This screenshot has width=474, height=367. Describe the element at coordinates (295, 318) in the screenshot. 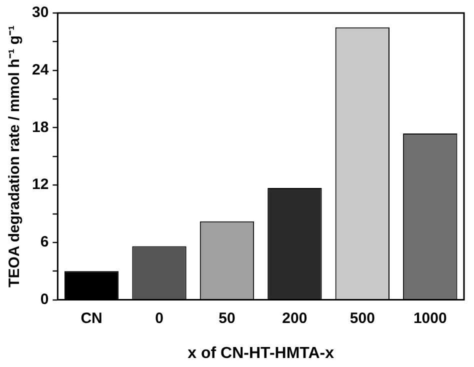

I see `x-tick-label: 200` at that location.